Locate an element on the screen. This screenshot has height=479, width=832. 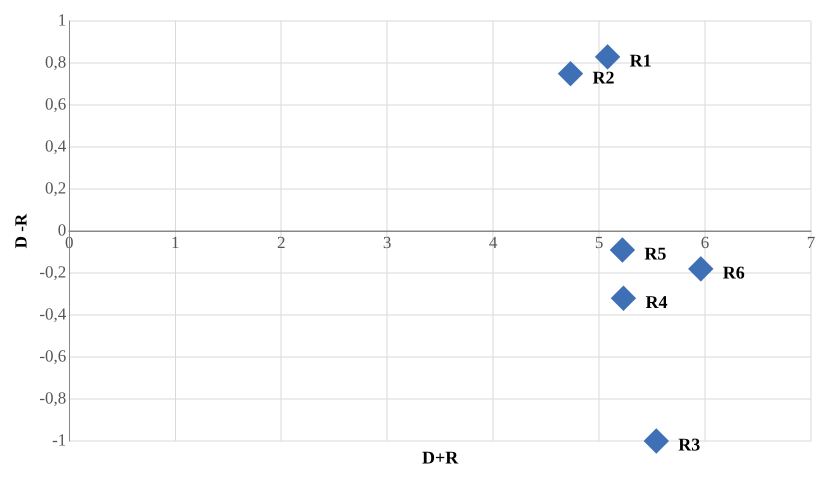
x-tick-label: 7 is located at coordinates (811, 242).